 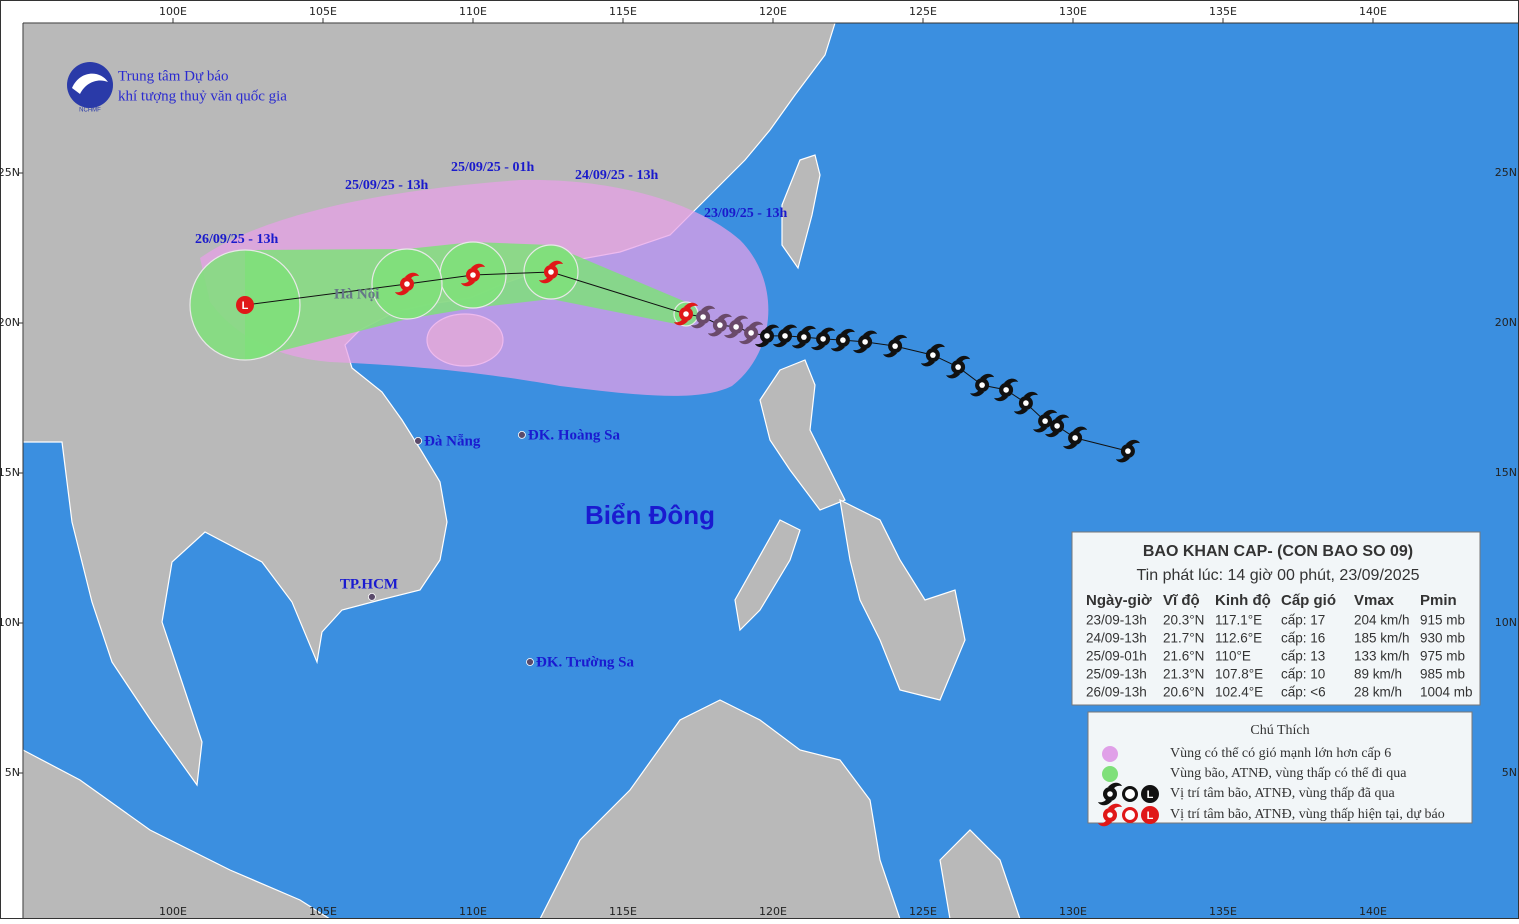 I want to click on logo-text: NCHMF, so click(x=90, y=111).